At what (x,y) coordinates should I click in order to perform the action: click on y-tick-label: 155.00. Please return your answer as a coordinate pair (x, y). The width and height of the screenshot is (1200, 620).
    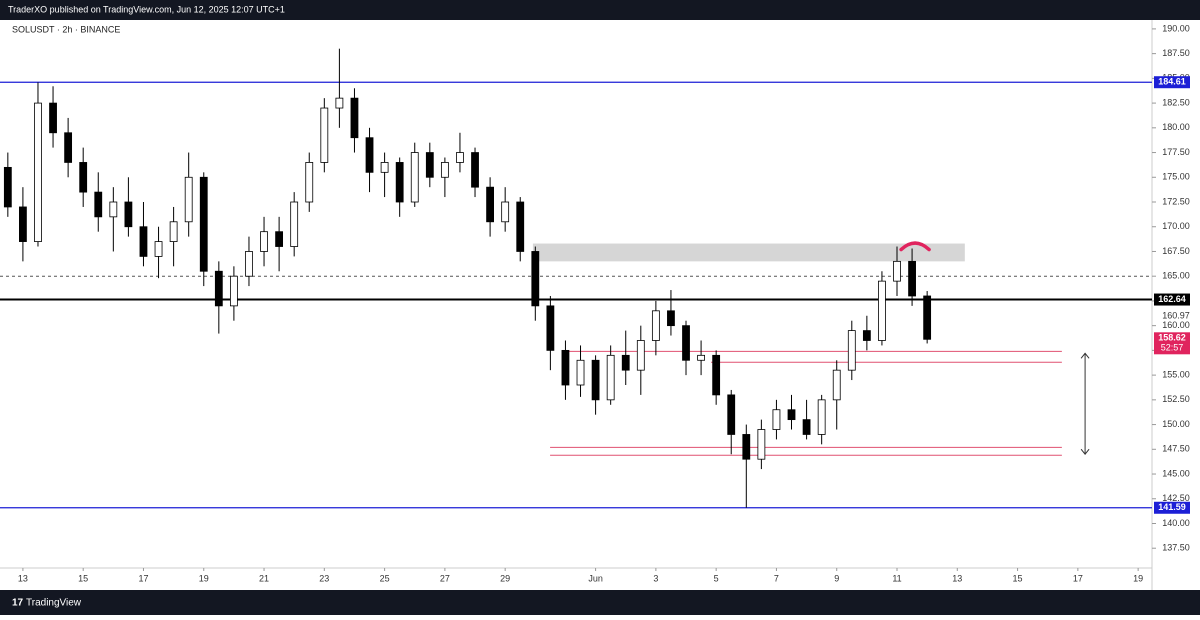
    Looking at the image, I should click on (1176, 374).